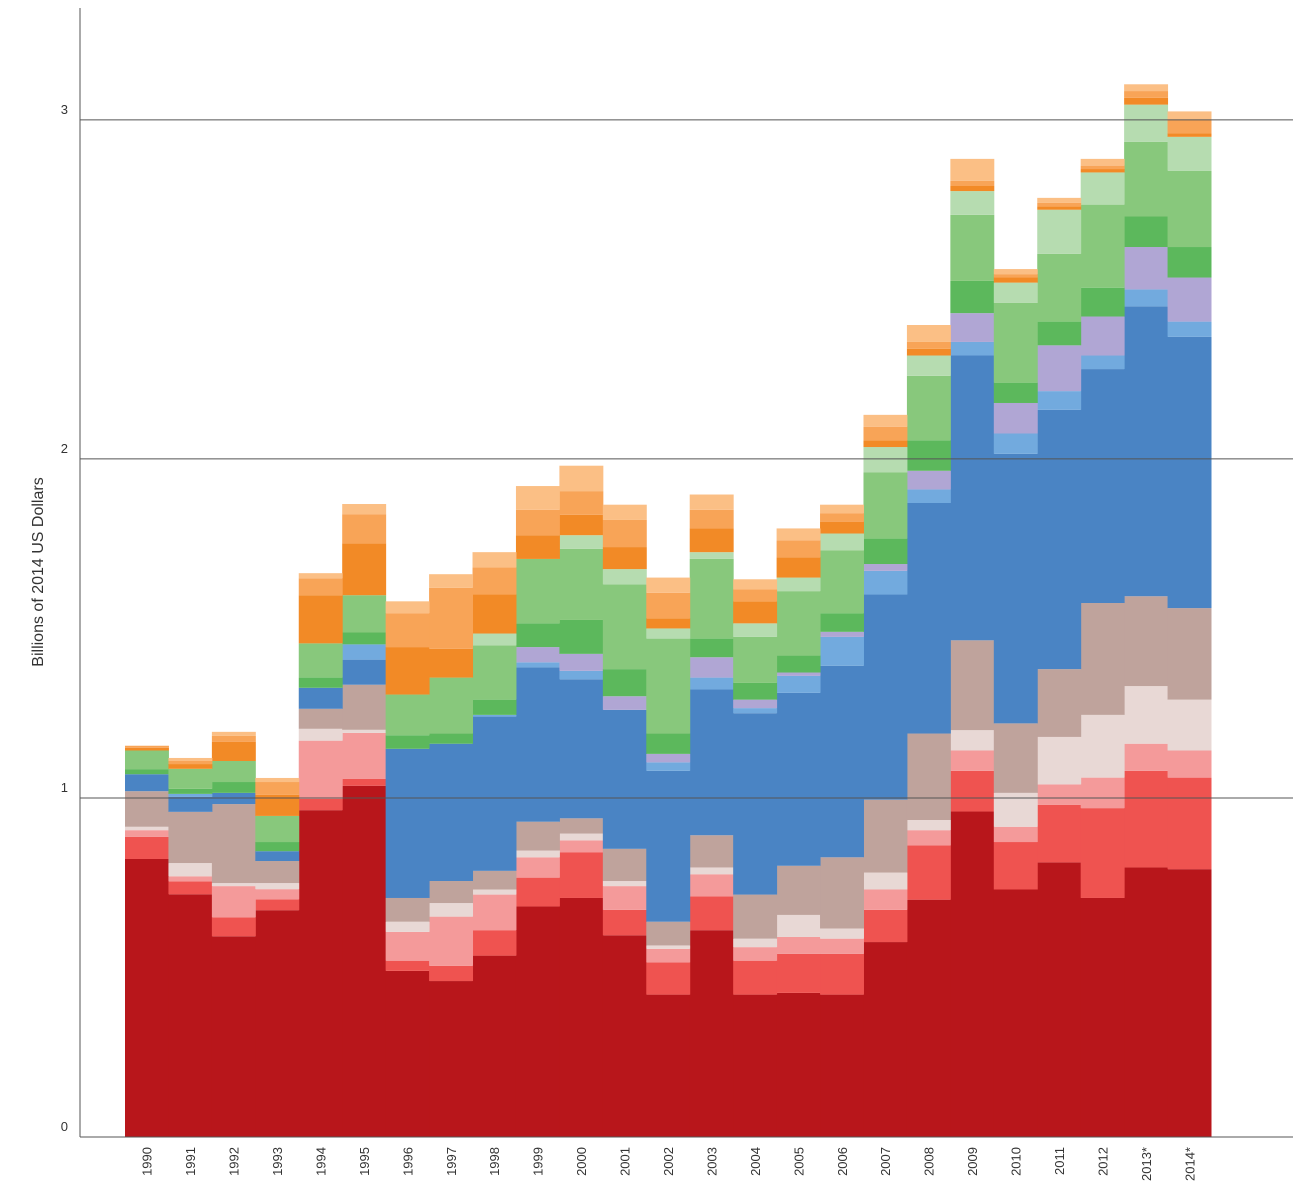 This screenshot has height=1192, width=1293. I want to click on x-tick-label: 2009, so click(972, 1161).